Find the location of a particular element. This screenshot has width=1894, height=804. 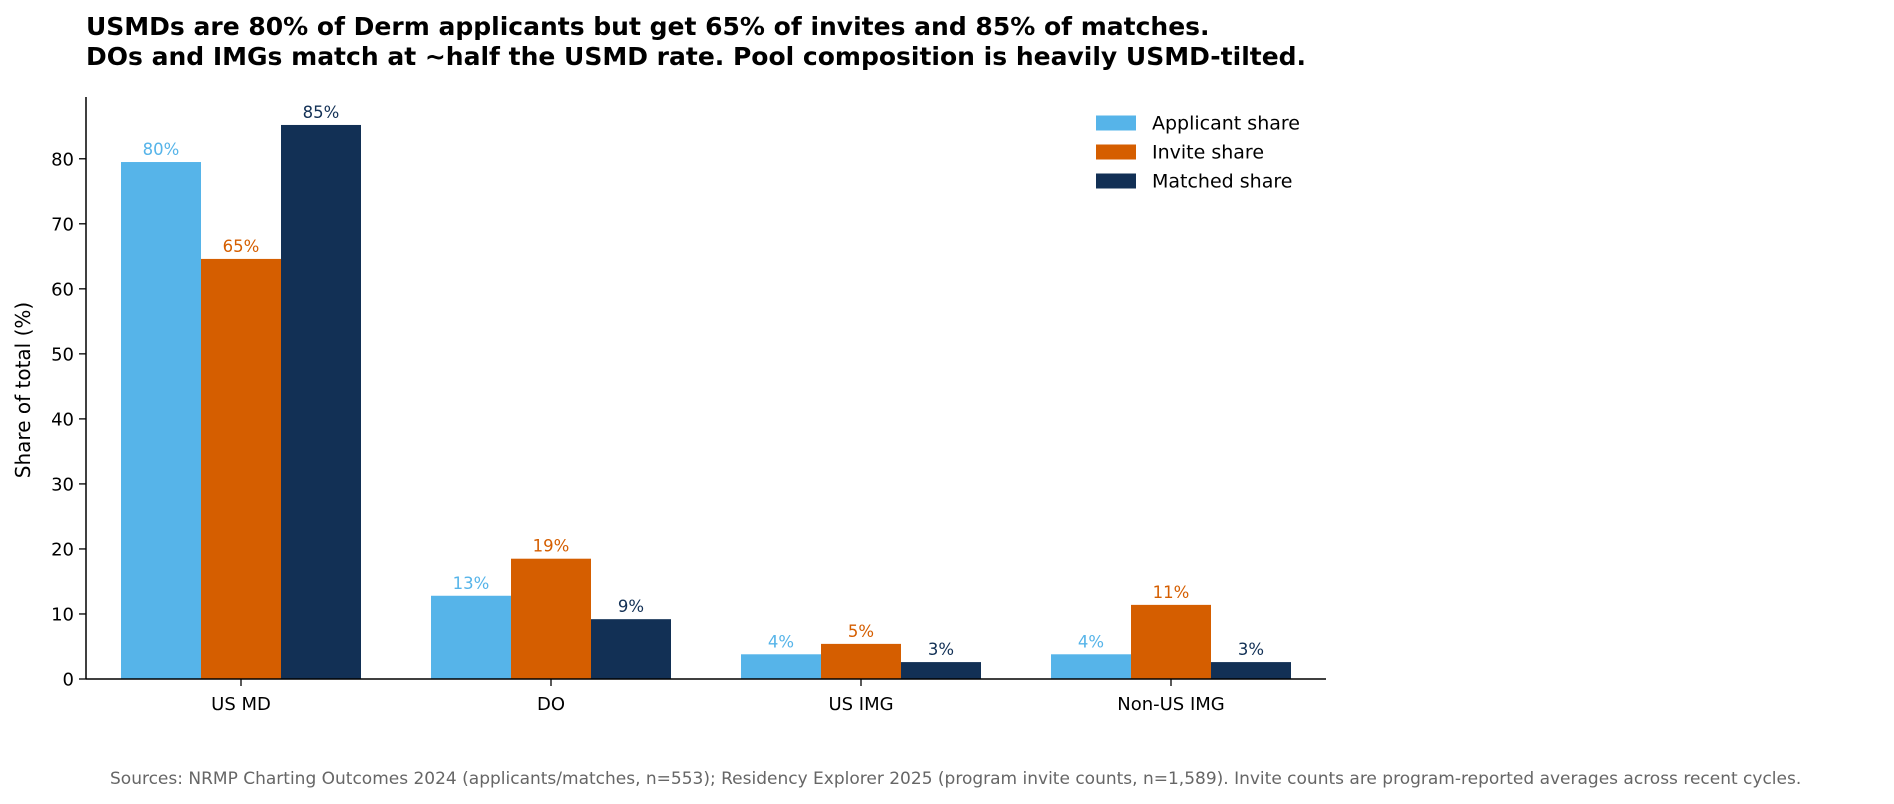

bar-value-label: 11% is located at coordinates (1171, 592).